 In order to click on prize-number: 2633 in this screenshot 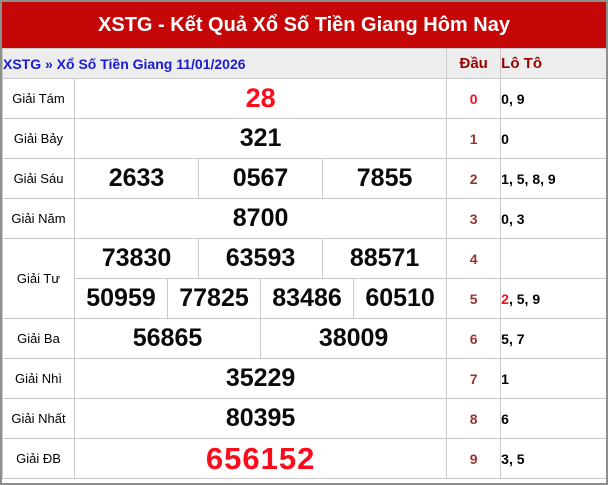, I will do `click(136, 178)`.